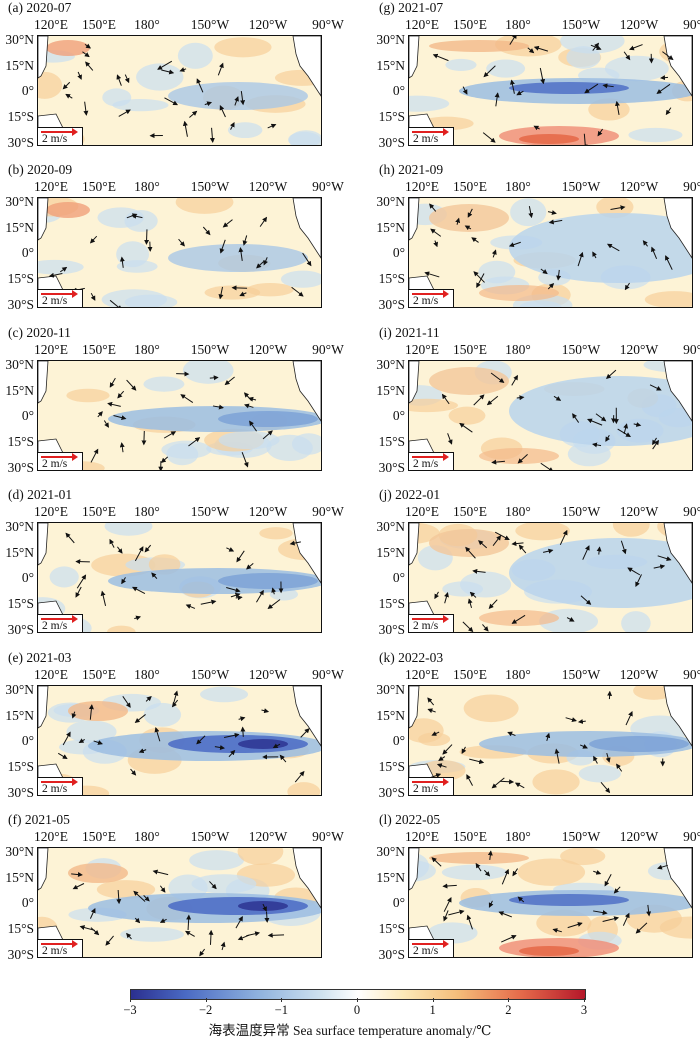 The image size is (700, 1039). I want to click on latitude-tick-label: 0°, so click(388, 91).